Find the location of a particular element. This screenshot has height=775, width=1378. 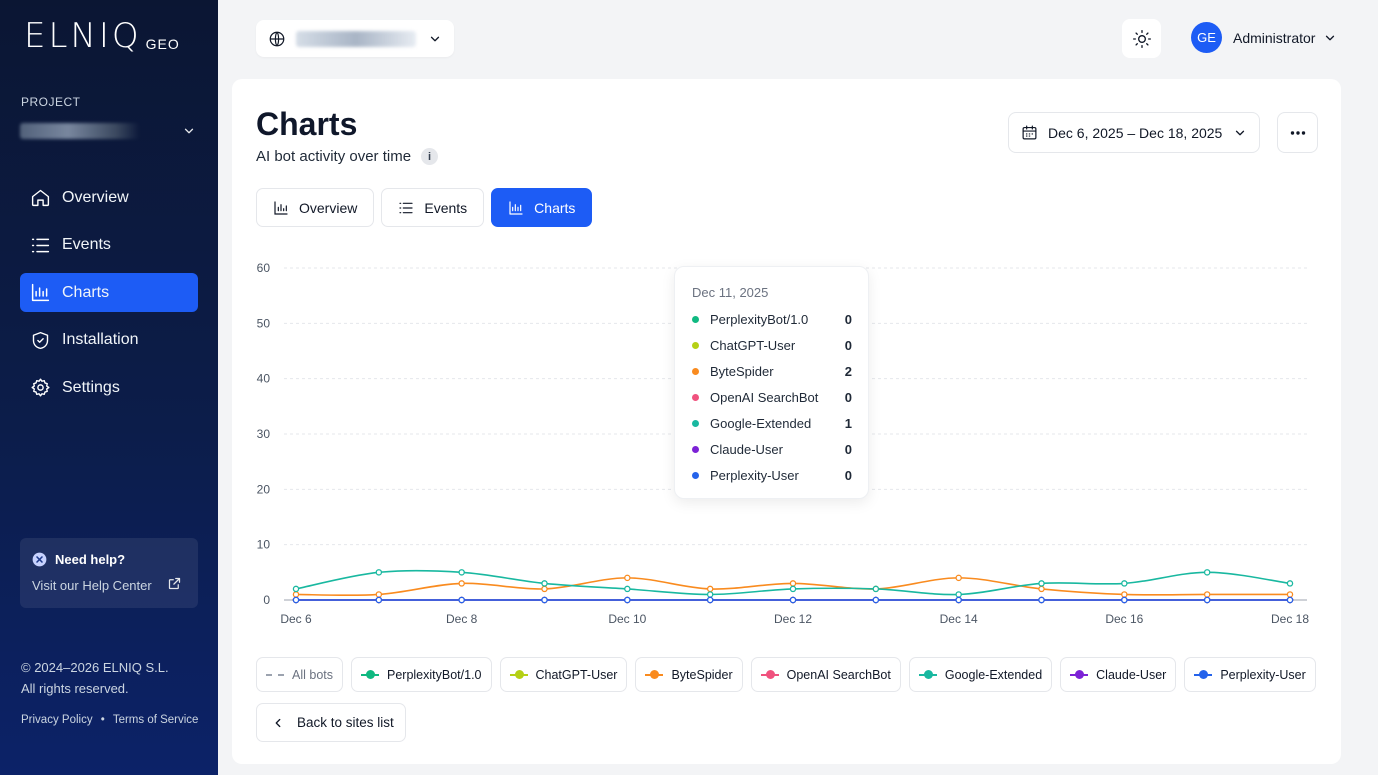

tooltip-series-value: 1 is located at coordinates (848, 423).